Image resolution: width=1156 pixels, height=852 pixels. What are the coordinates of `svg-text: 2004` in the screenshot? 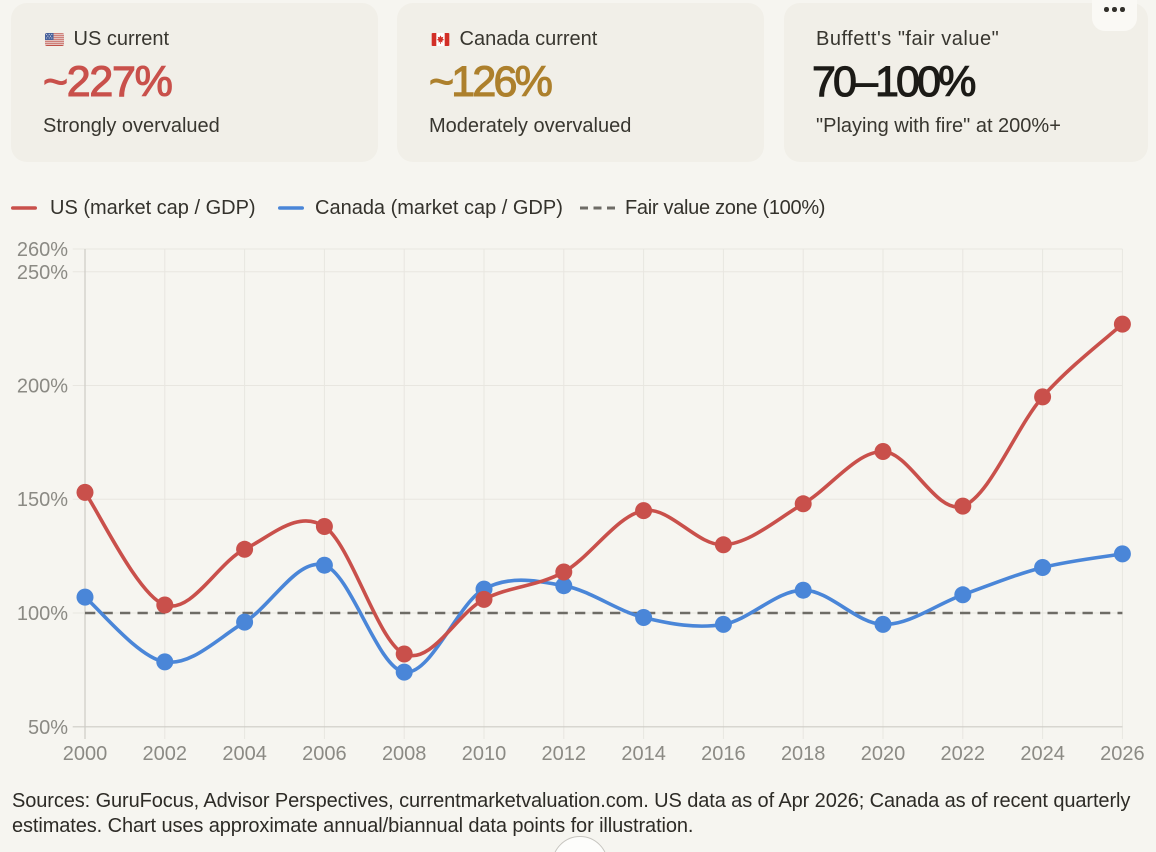 It's located at (244, 754).